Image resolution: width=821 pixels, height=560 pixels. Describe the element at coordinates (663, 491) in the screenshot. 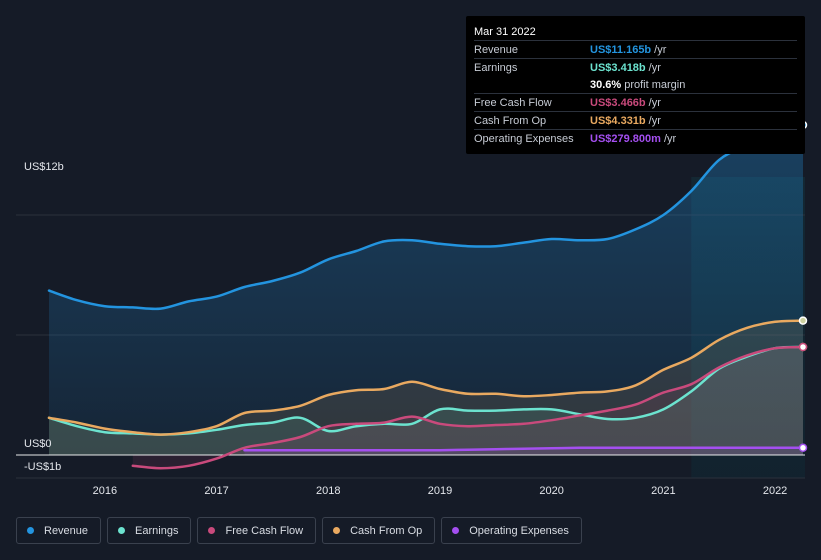

I see `x-tick-label-2021: 2021` at that location.